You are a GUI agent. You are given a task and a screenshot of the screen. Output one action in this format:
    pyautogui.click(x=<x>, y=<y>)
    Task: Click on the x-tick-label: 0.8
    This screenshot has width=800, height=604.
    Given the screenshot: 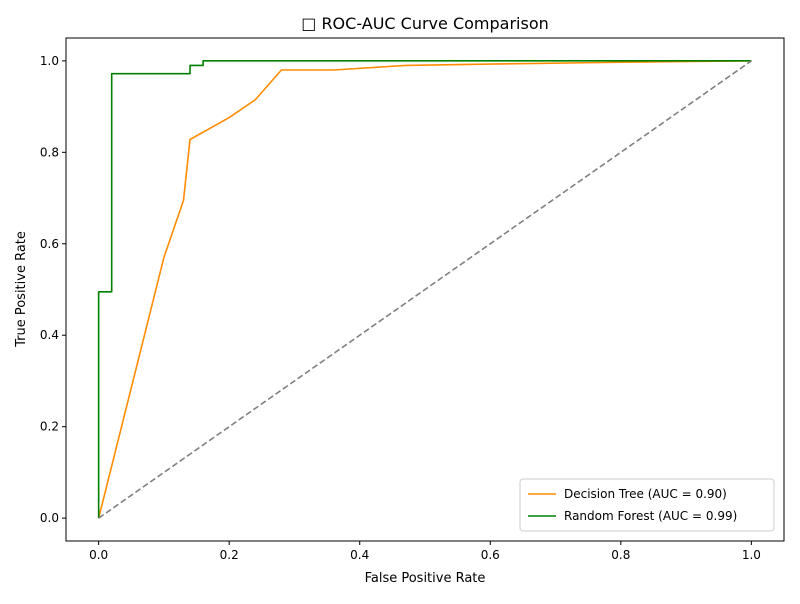 What is the action you would take?
    pyautogui.click(x=620, y=555)
    